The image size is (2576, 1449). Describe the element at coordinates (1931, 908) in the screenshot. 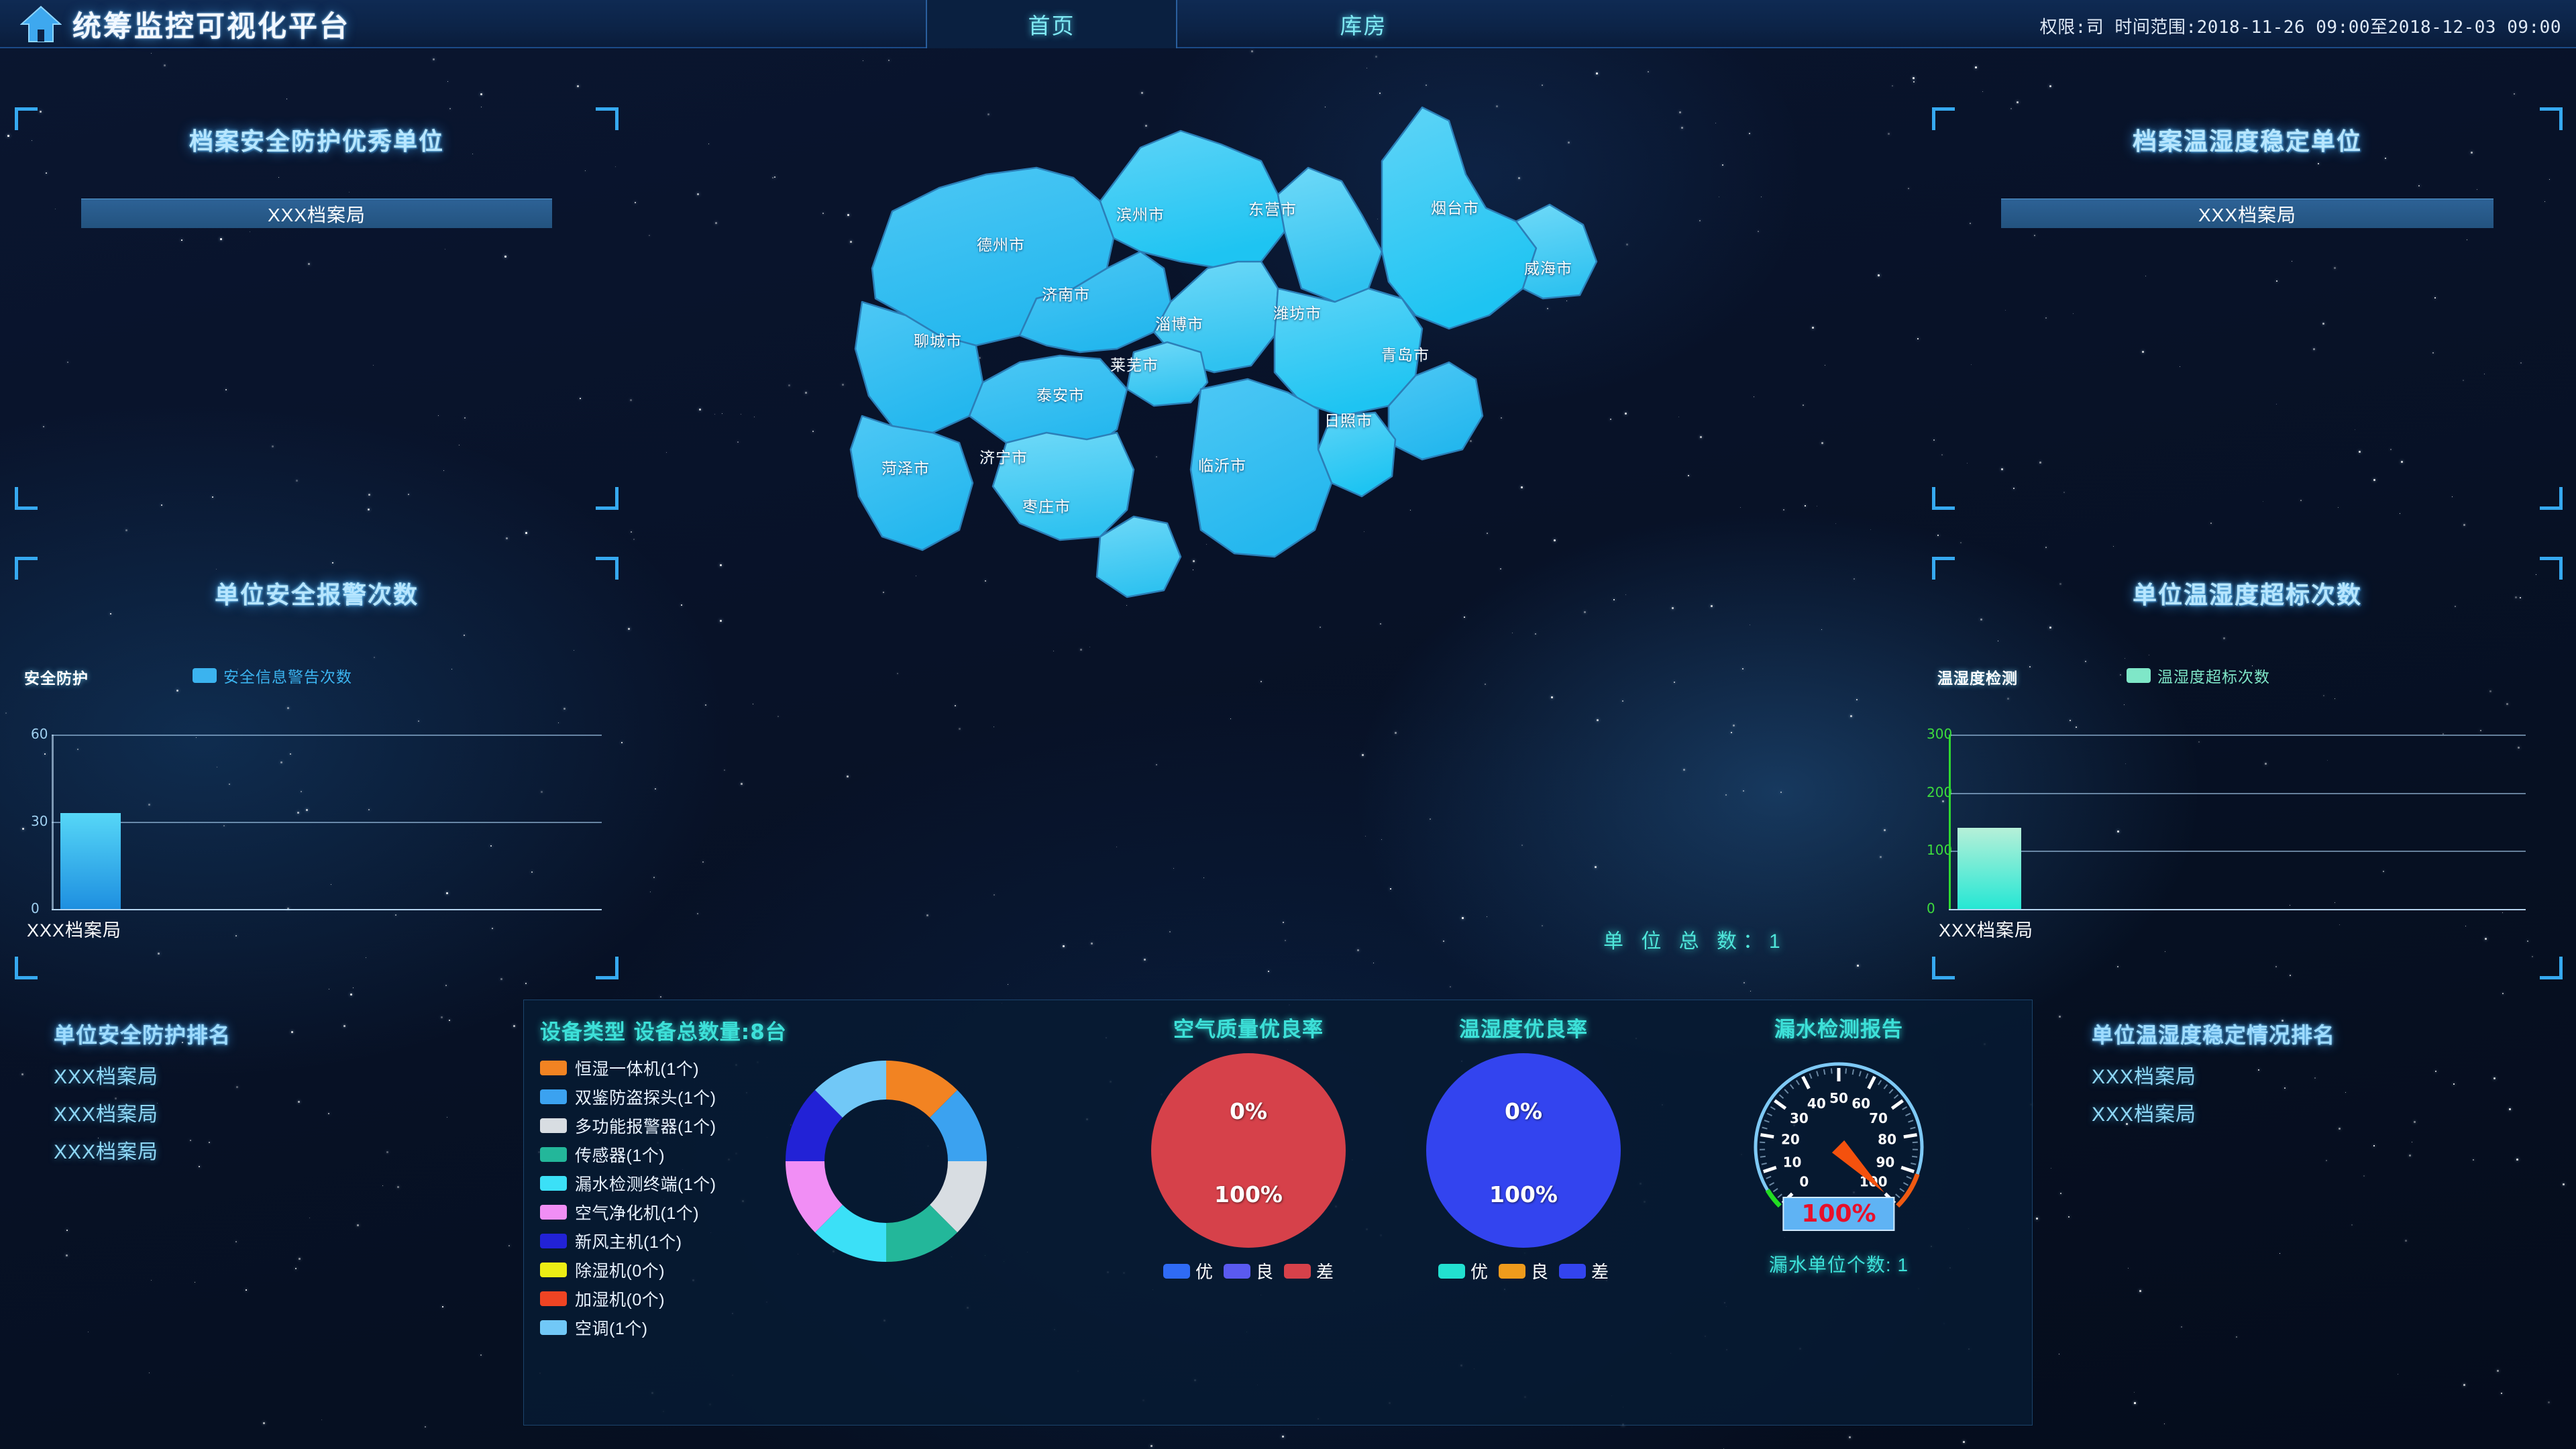

I see `y-axis-tick: 0` at that location.